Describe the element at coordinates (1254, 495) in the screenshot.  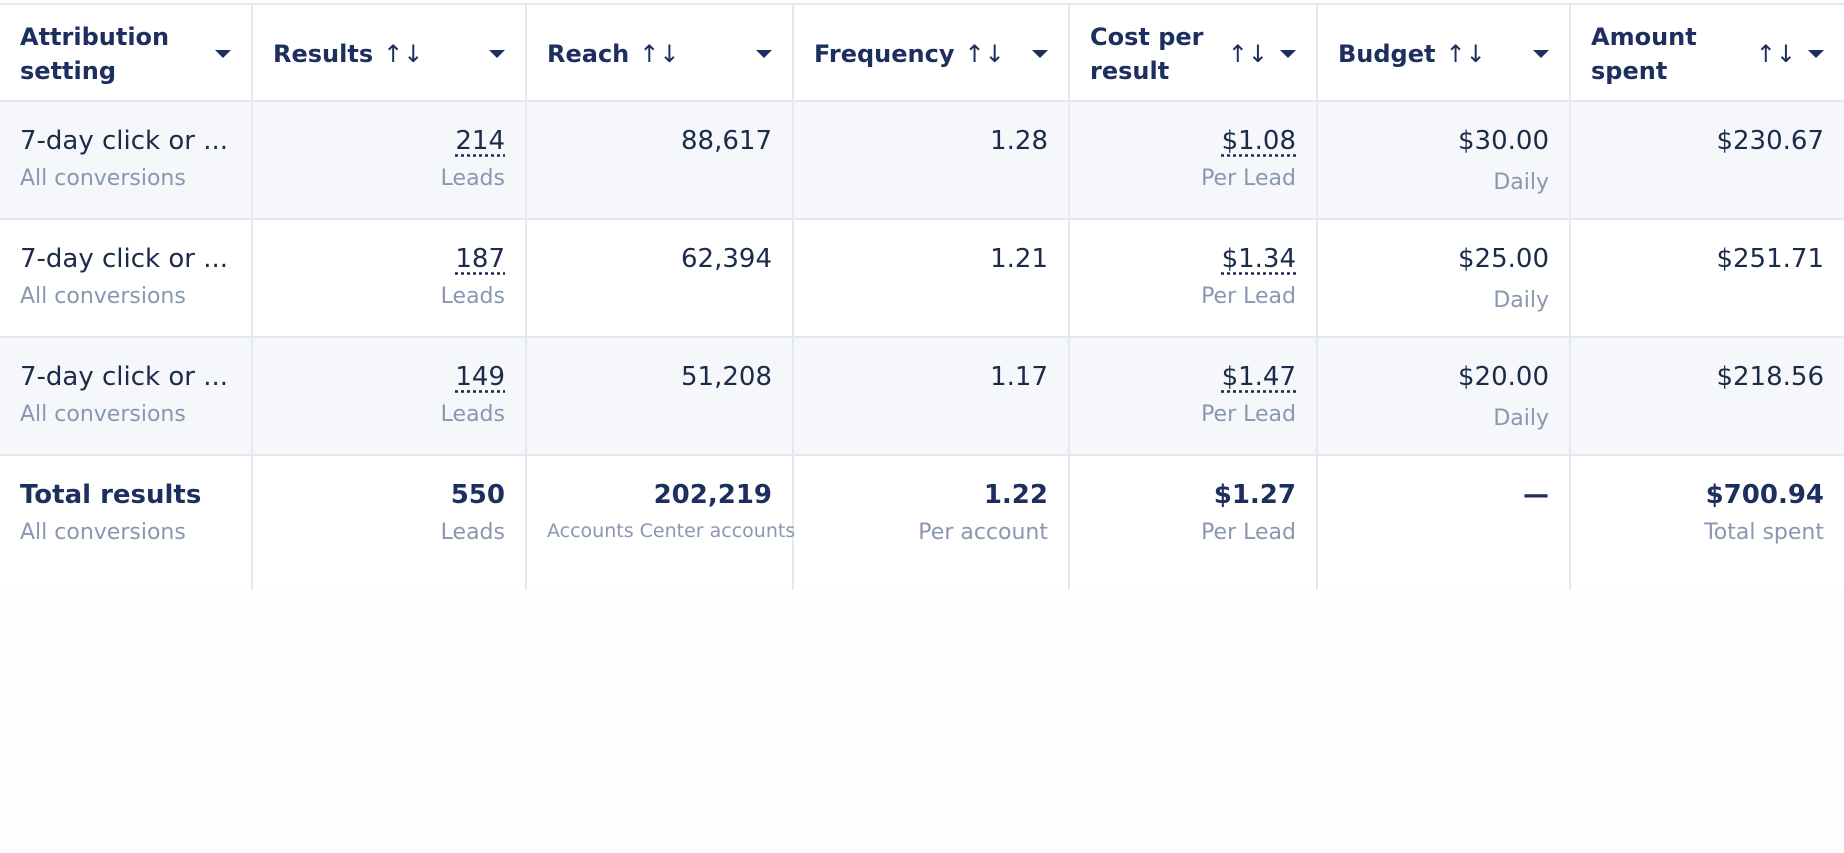
I see `value-text: $1.27` at that location.